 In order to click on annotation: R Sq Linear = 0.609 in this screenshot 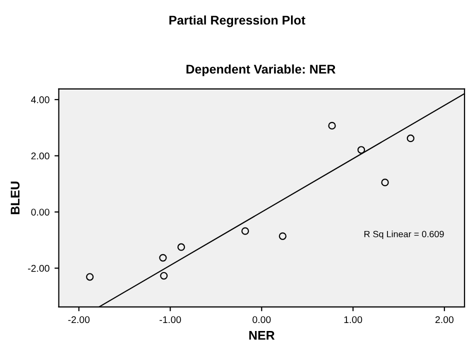, I will do `click(404, 235)`.